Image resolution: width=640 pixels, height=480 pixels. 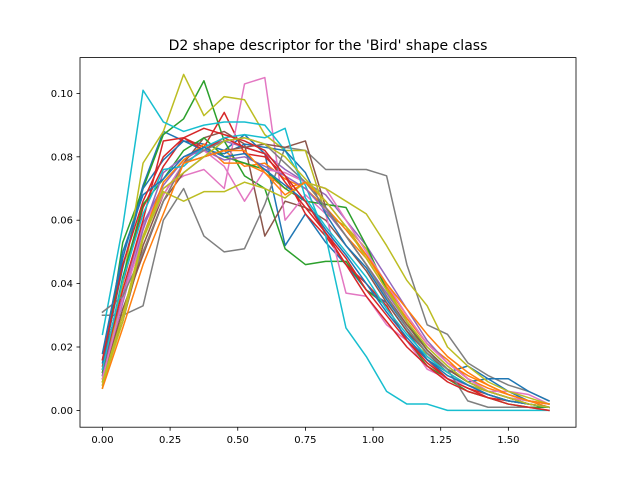 What do you see at coordinates (62, 411) in the screenshot?
I see `y-tick-label: 0.00` at bounding box center [62, 411].